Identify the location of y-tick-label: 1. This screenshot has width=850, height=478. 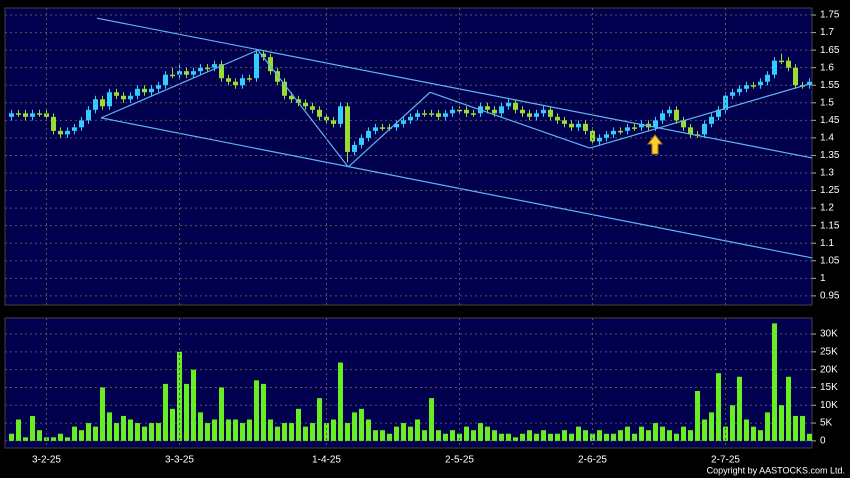
(823, 278).